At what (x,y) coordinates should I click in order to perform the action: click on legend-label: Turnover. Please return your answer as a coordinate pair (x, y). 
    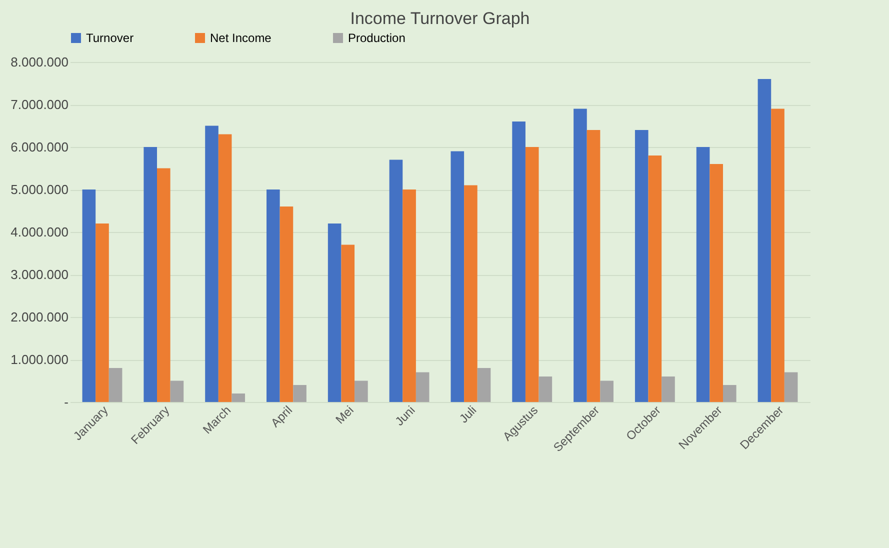
    Looking at the image, I should click on (110, 38).